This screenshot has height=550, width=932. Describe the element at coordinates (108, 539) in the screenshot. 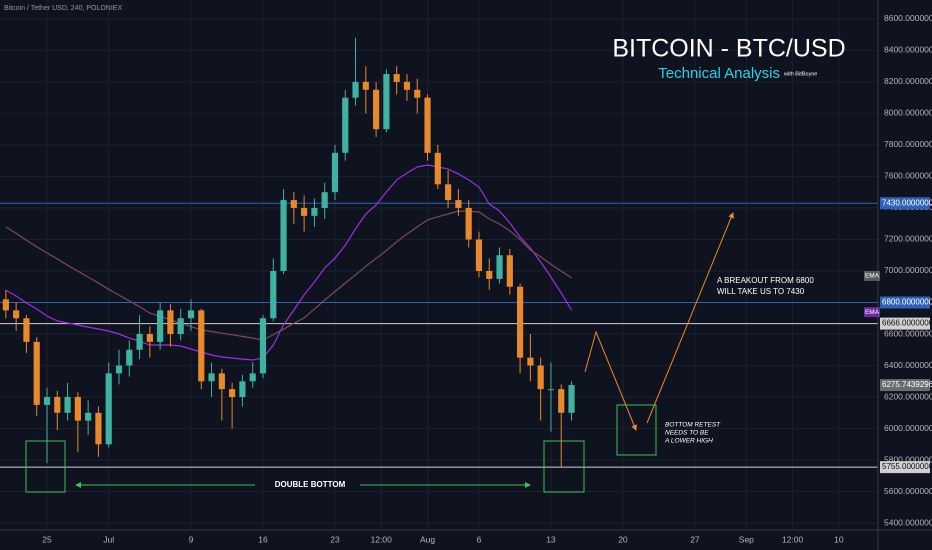

I see `x-tick-label: Jul` at that location.